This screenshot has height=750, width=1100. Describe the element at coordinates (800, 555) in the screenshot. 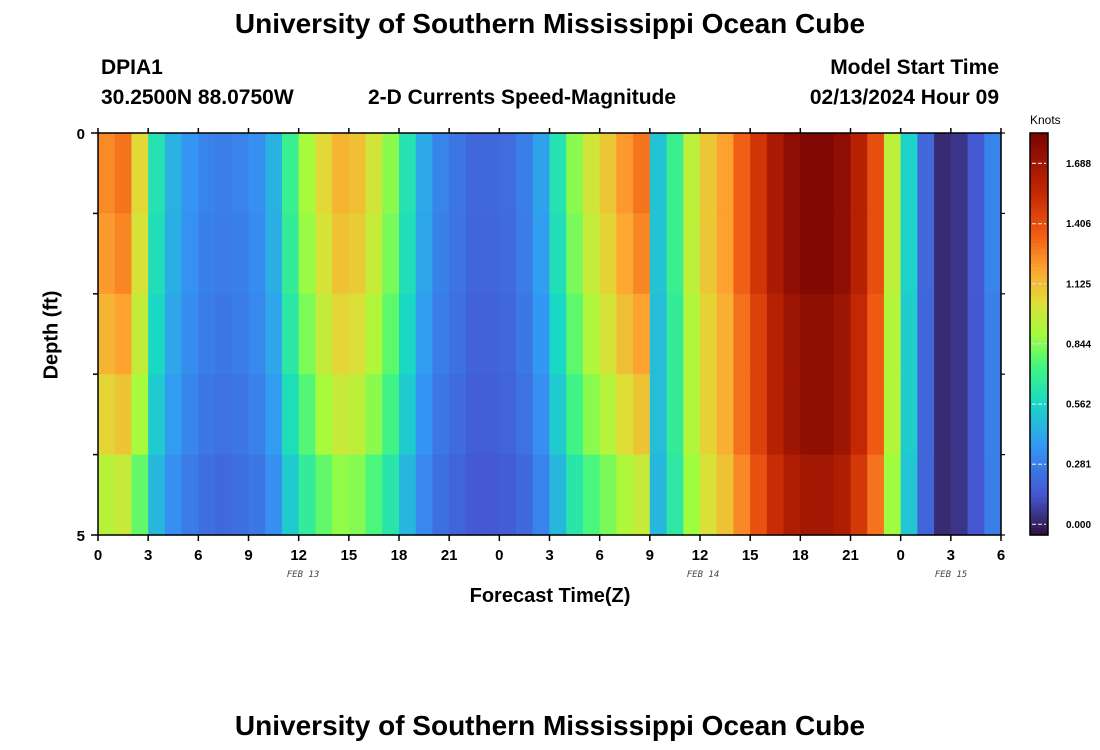

I see `x-tick-label: 18` at that location.